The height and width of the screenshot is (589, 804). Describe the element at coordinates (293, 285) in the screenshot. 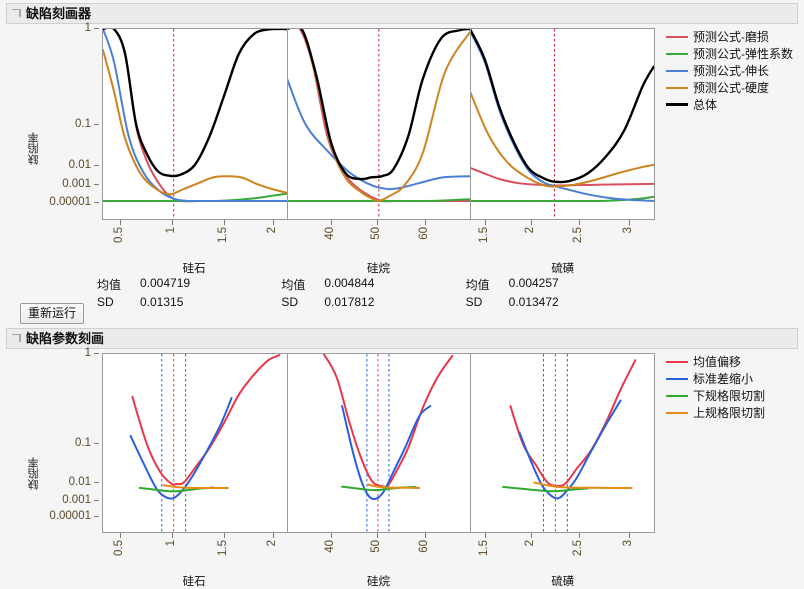

I see `stat-label: 均值` at that location.